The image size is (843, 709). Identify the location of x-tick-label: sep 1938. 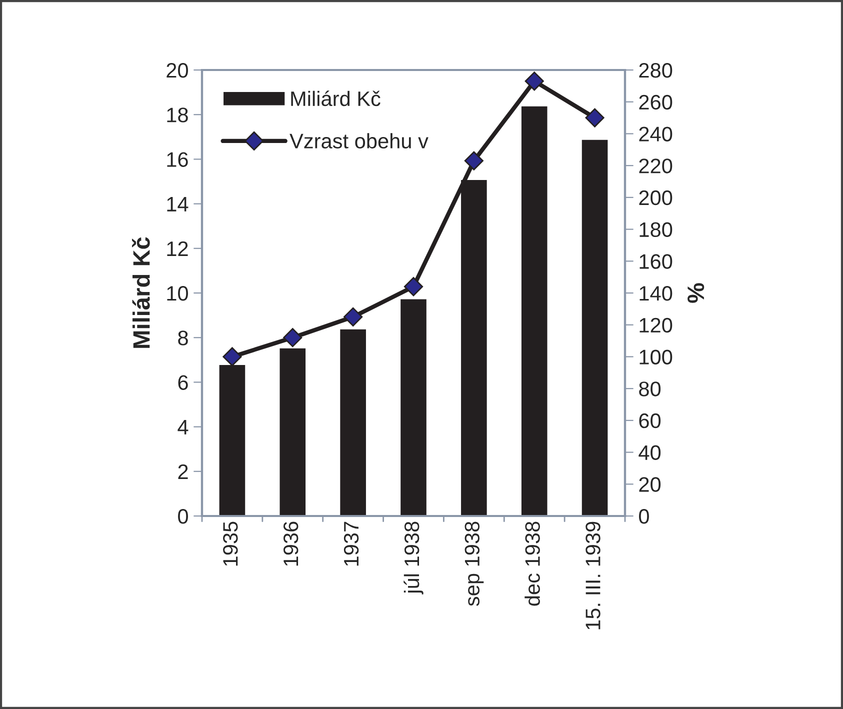
(474, 564).